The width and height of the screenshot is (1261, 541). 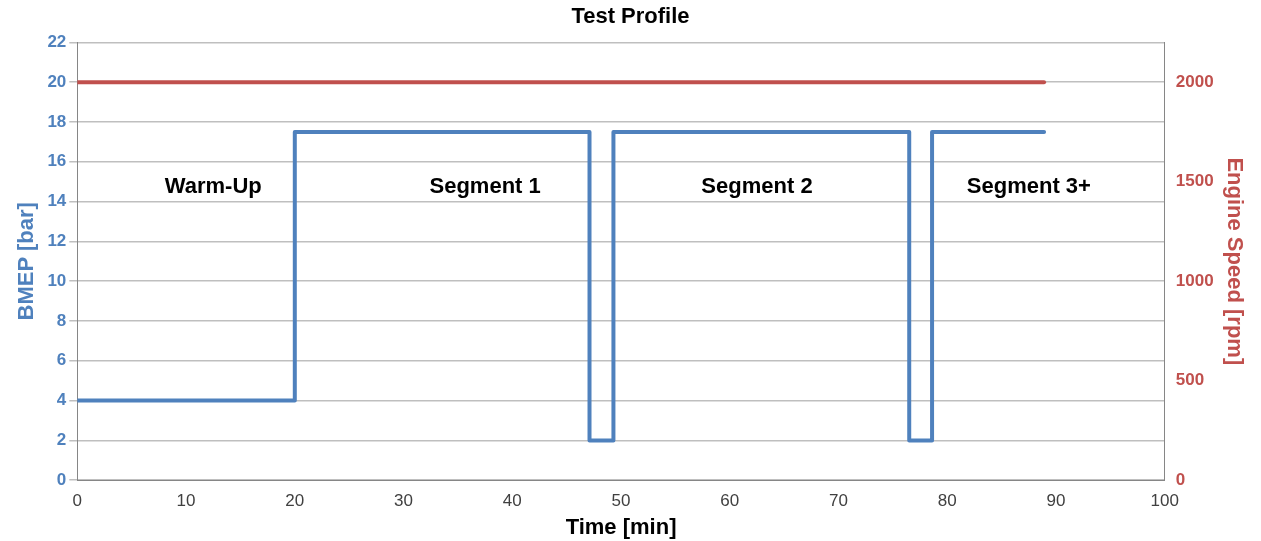 I want to click on y2-tick-label: 500, so click(x=1190, y=380).